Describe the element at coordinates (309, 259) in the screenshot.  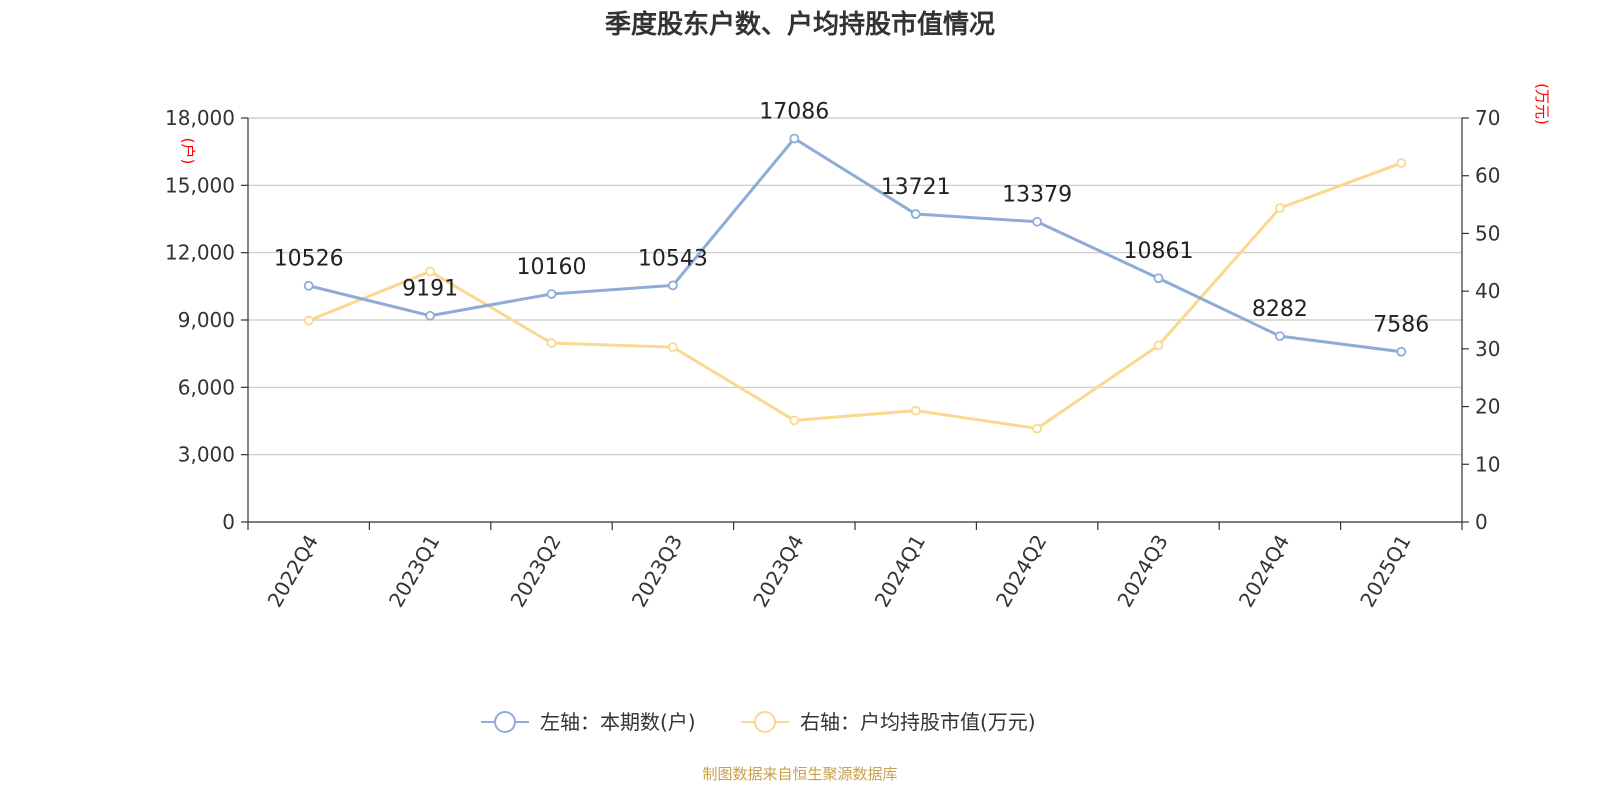
I see `data-label-0: 10526` at that location.